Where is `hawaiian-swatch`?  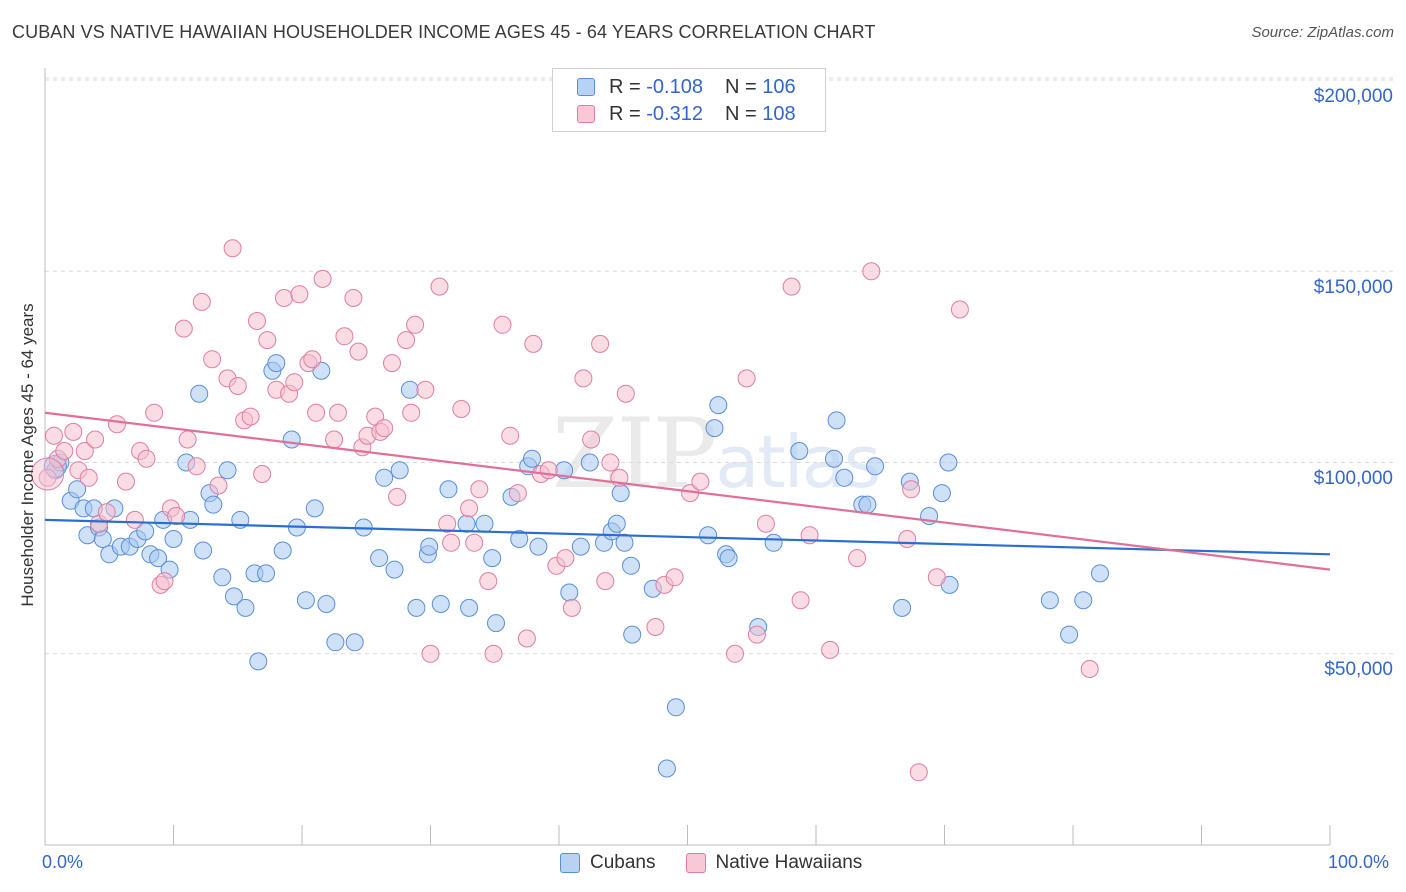
hawaiian-swatch is located at coordinates (586, 114).